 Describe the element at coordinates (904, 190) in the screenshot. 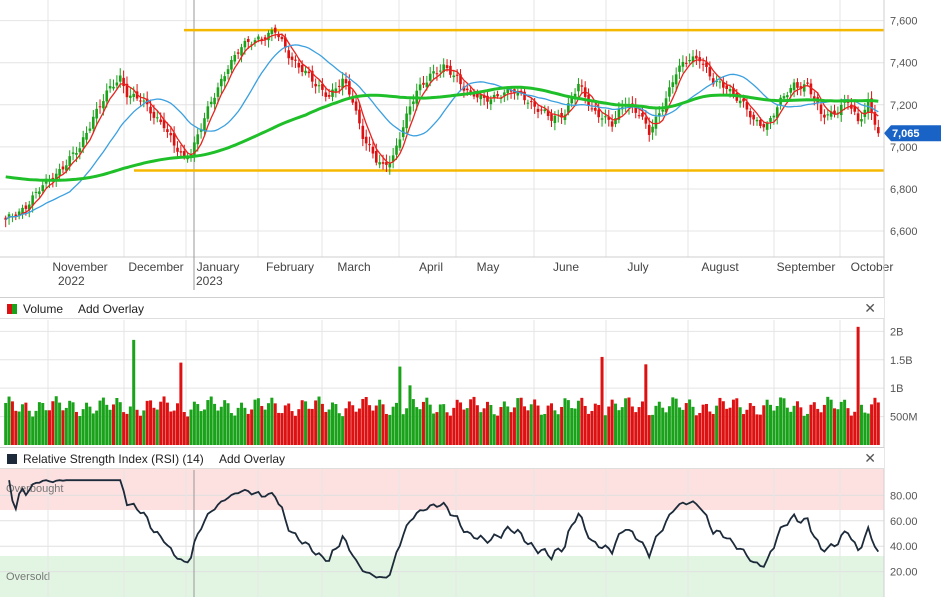

I see `price-tick-label: 6,800` at that location.